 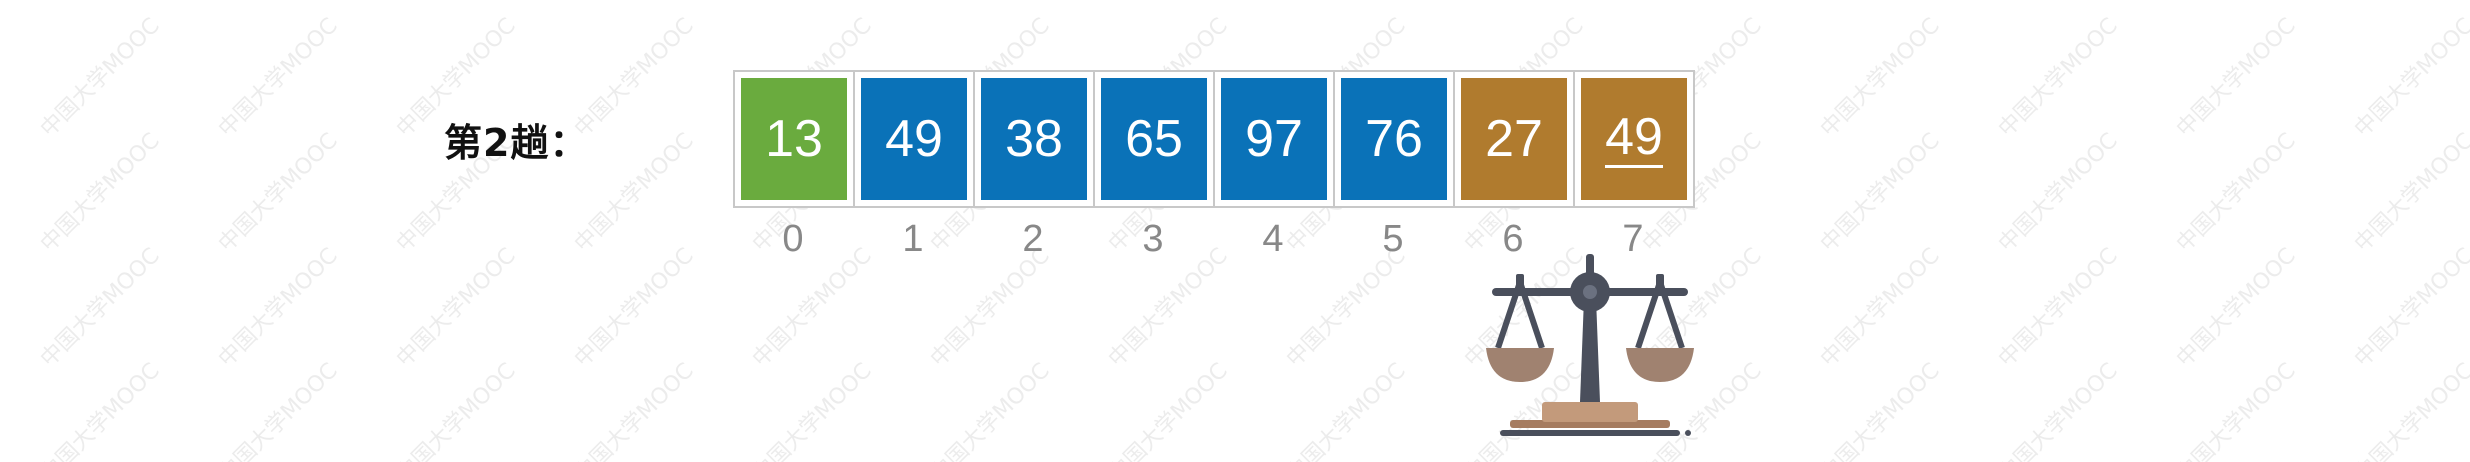 What do you see at coordinates (1590, 350) in the screenshot?
I see `balance-scale-icon` at bounding box center [1590, 350].